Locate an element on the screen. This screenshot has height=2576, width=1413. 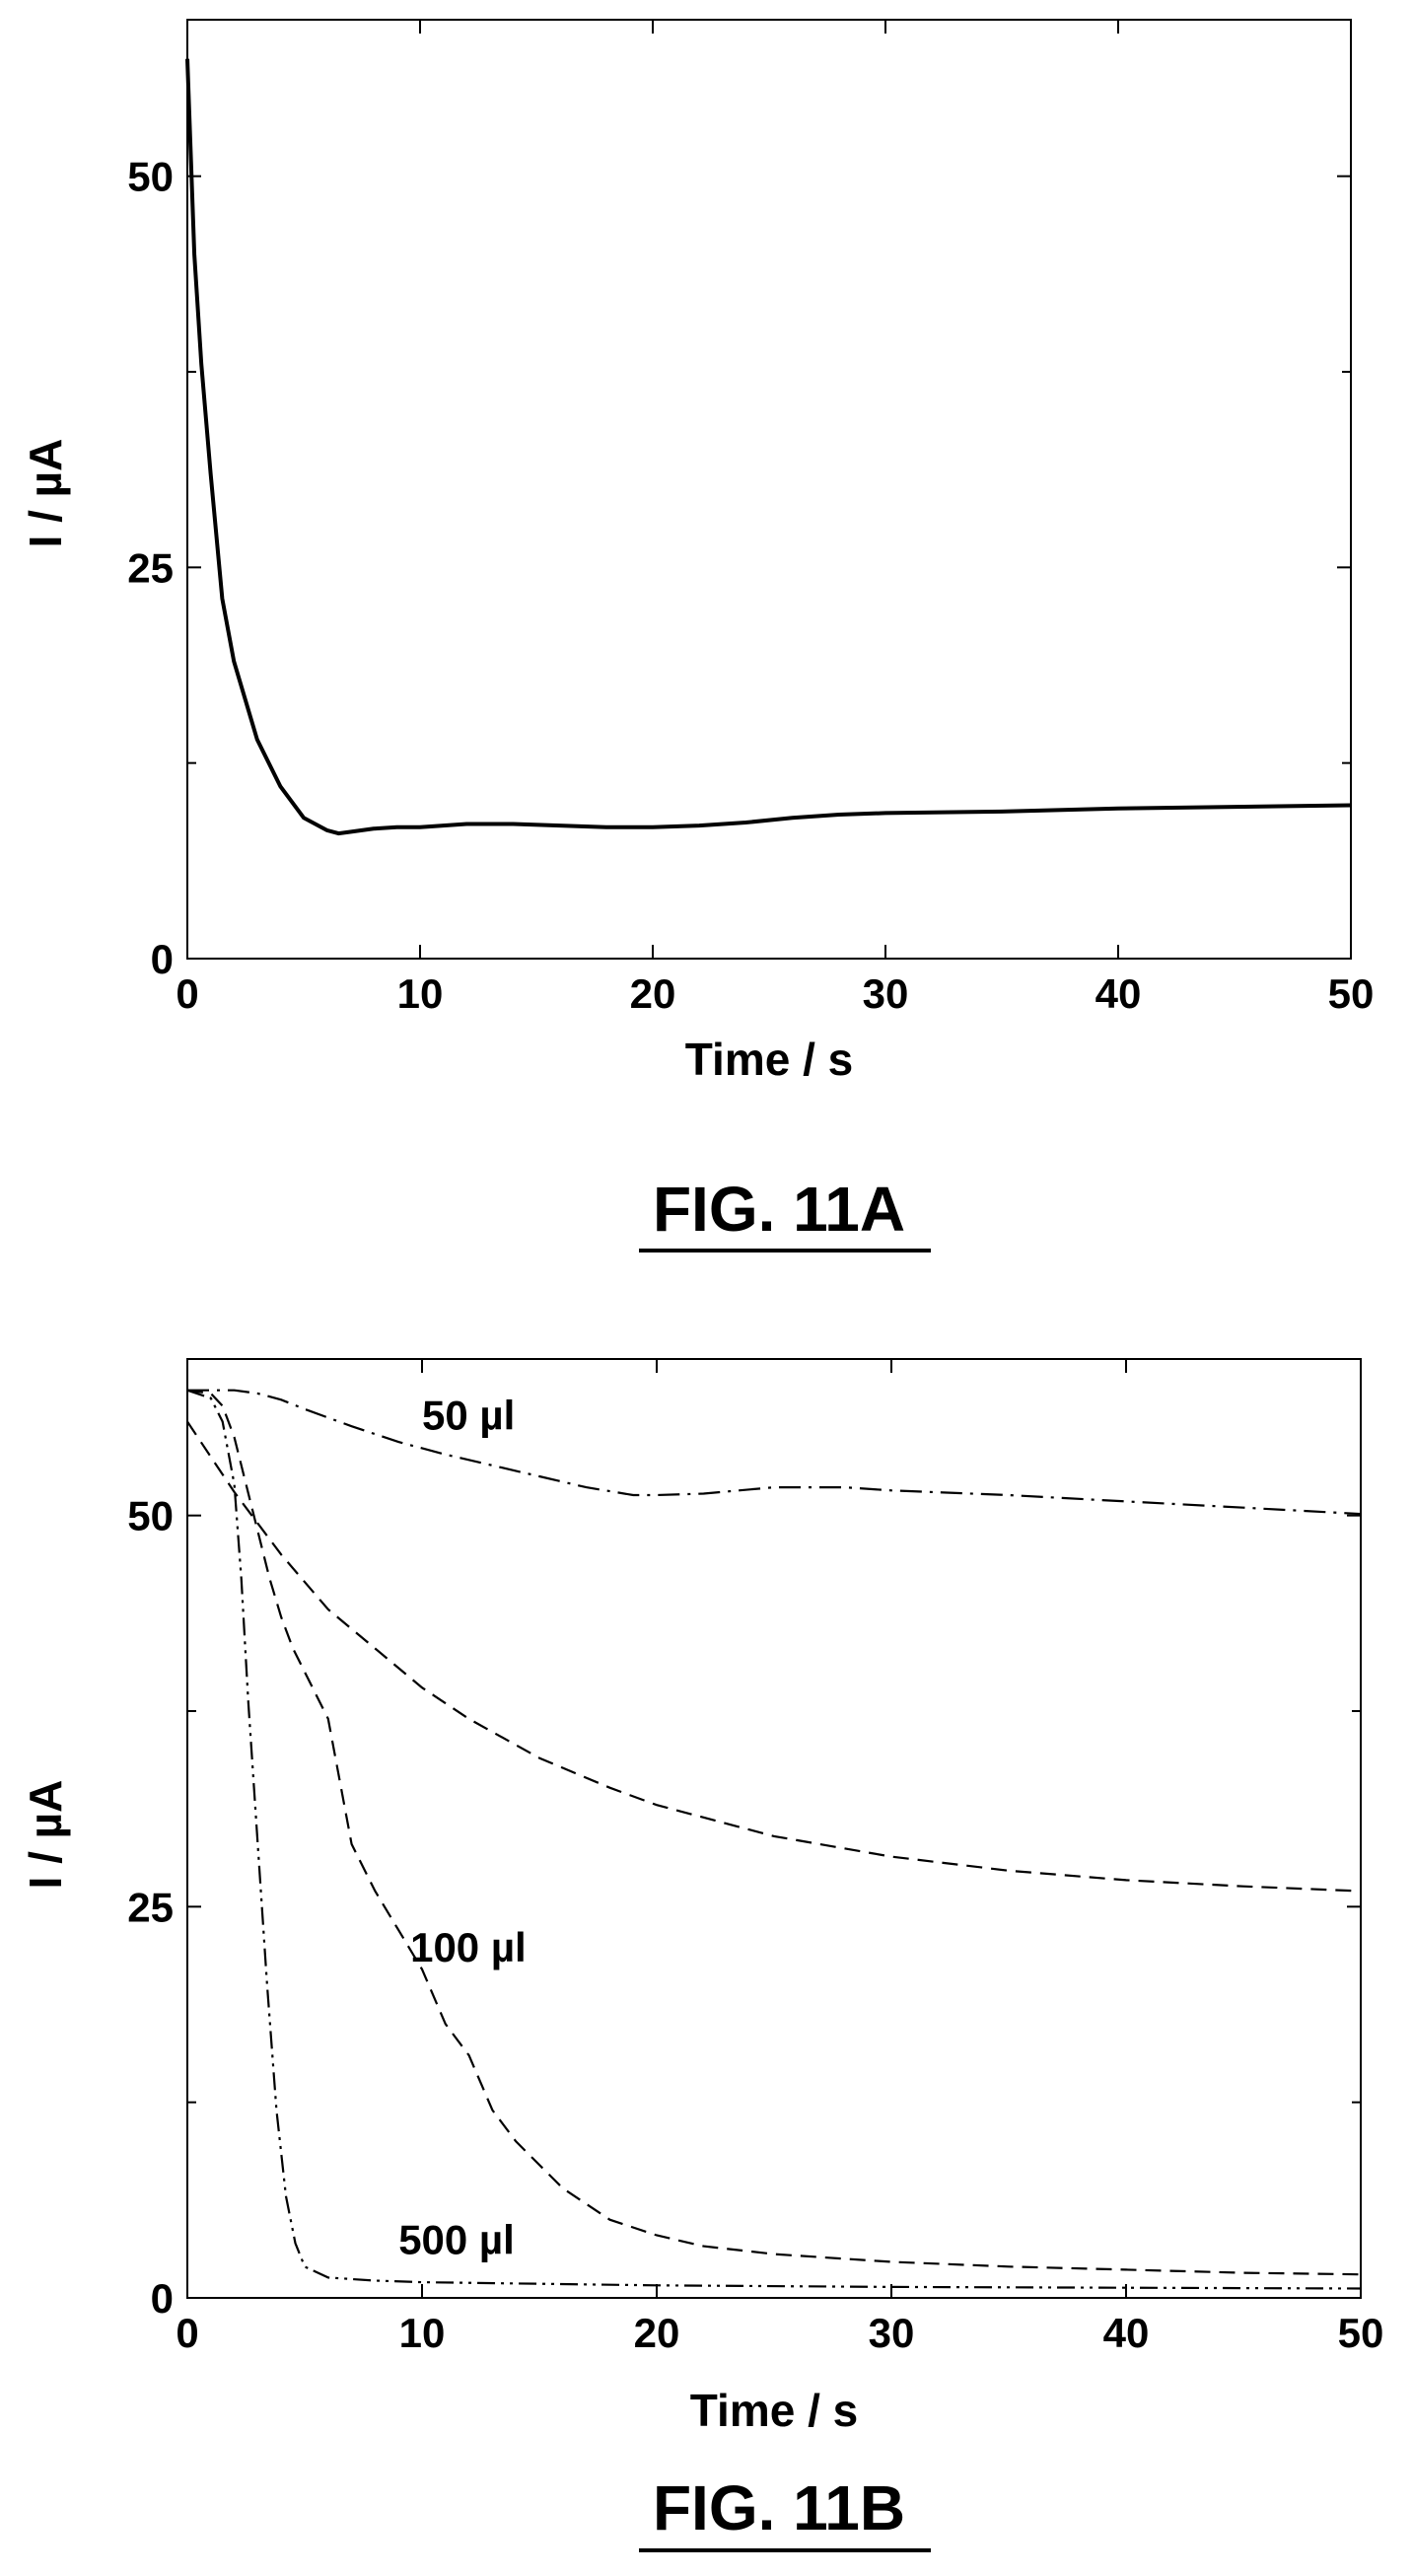
chart-11b-series-label-0: 50 µl is located at coordinates (468, 1415).